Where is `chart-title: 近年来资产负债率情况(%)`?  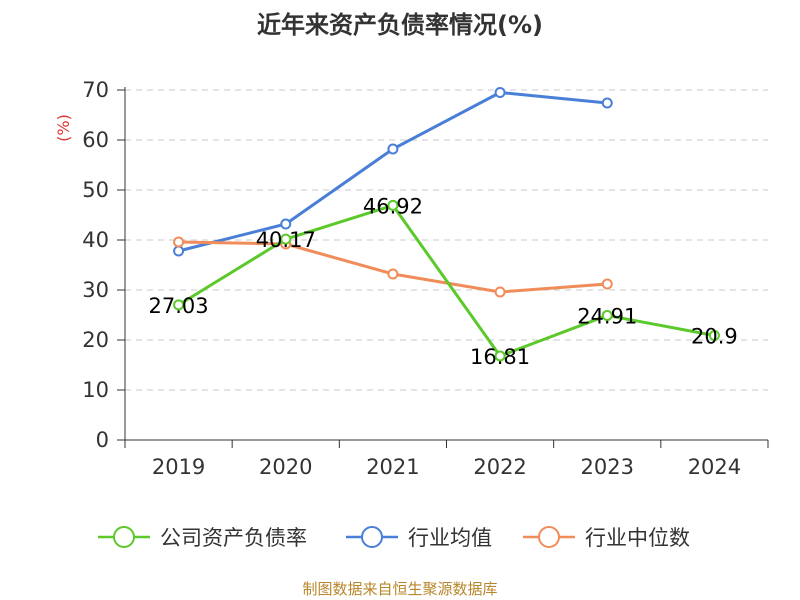 chart-title: 近年来资产负债率情况(%) is located at coordinates (400, 25).